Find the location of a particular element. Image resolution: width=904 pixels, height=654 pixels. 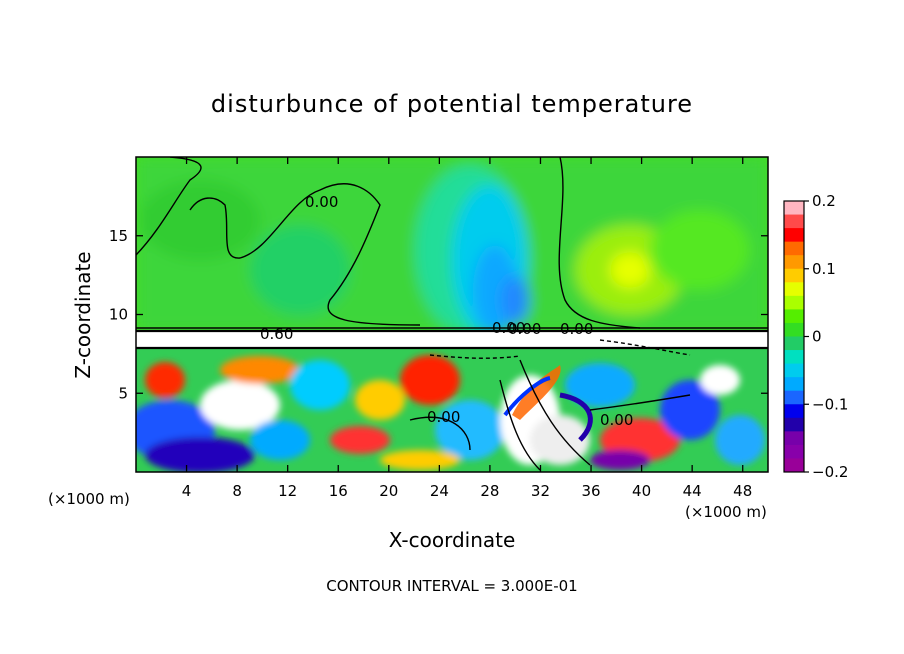

colorbar is located at coordinates (794, 336).